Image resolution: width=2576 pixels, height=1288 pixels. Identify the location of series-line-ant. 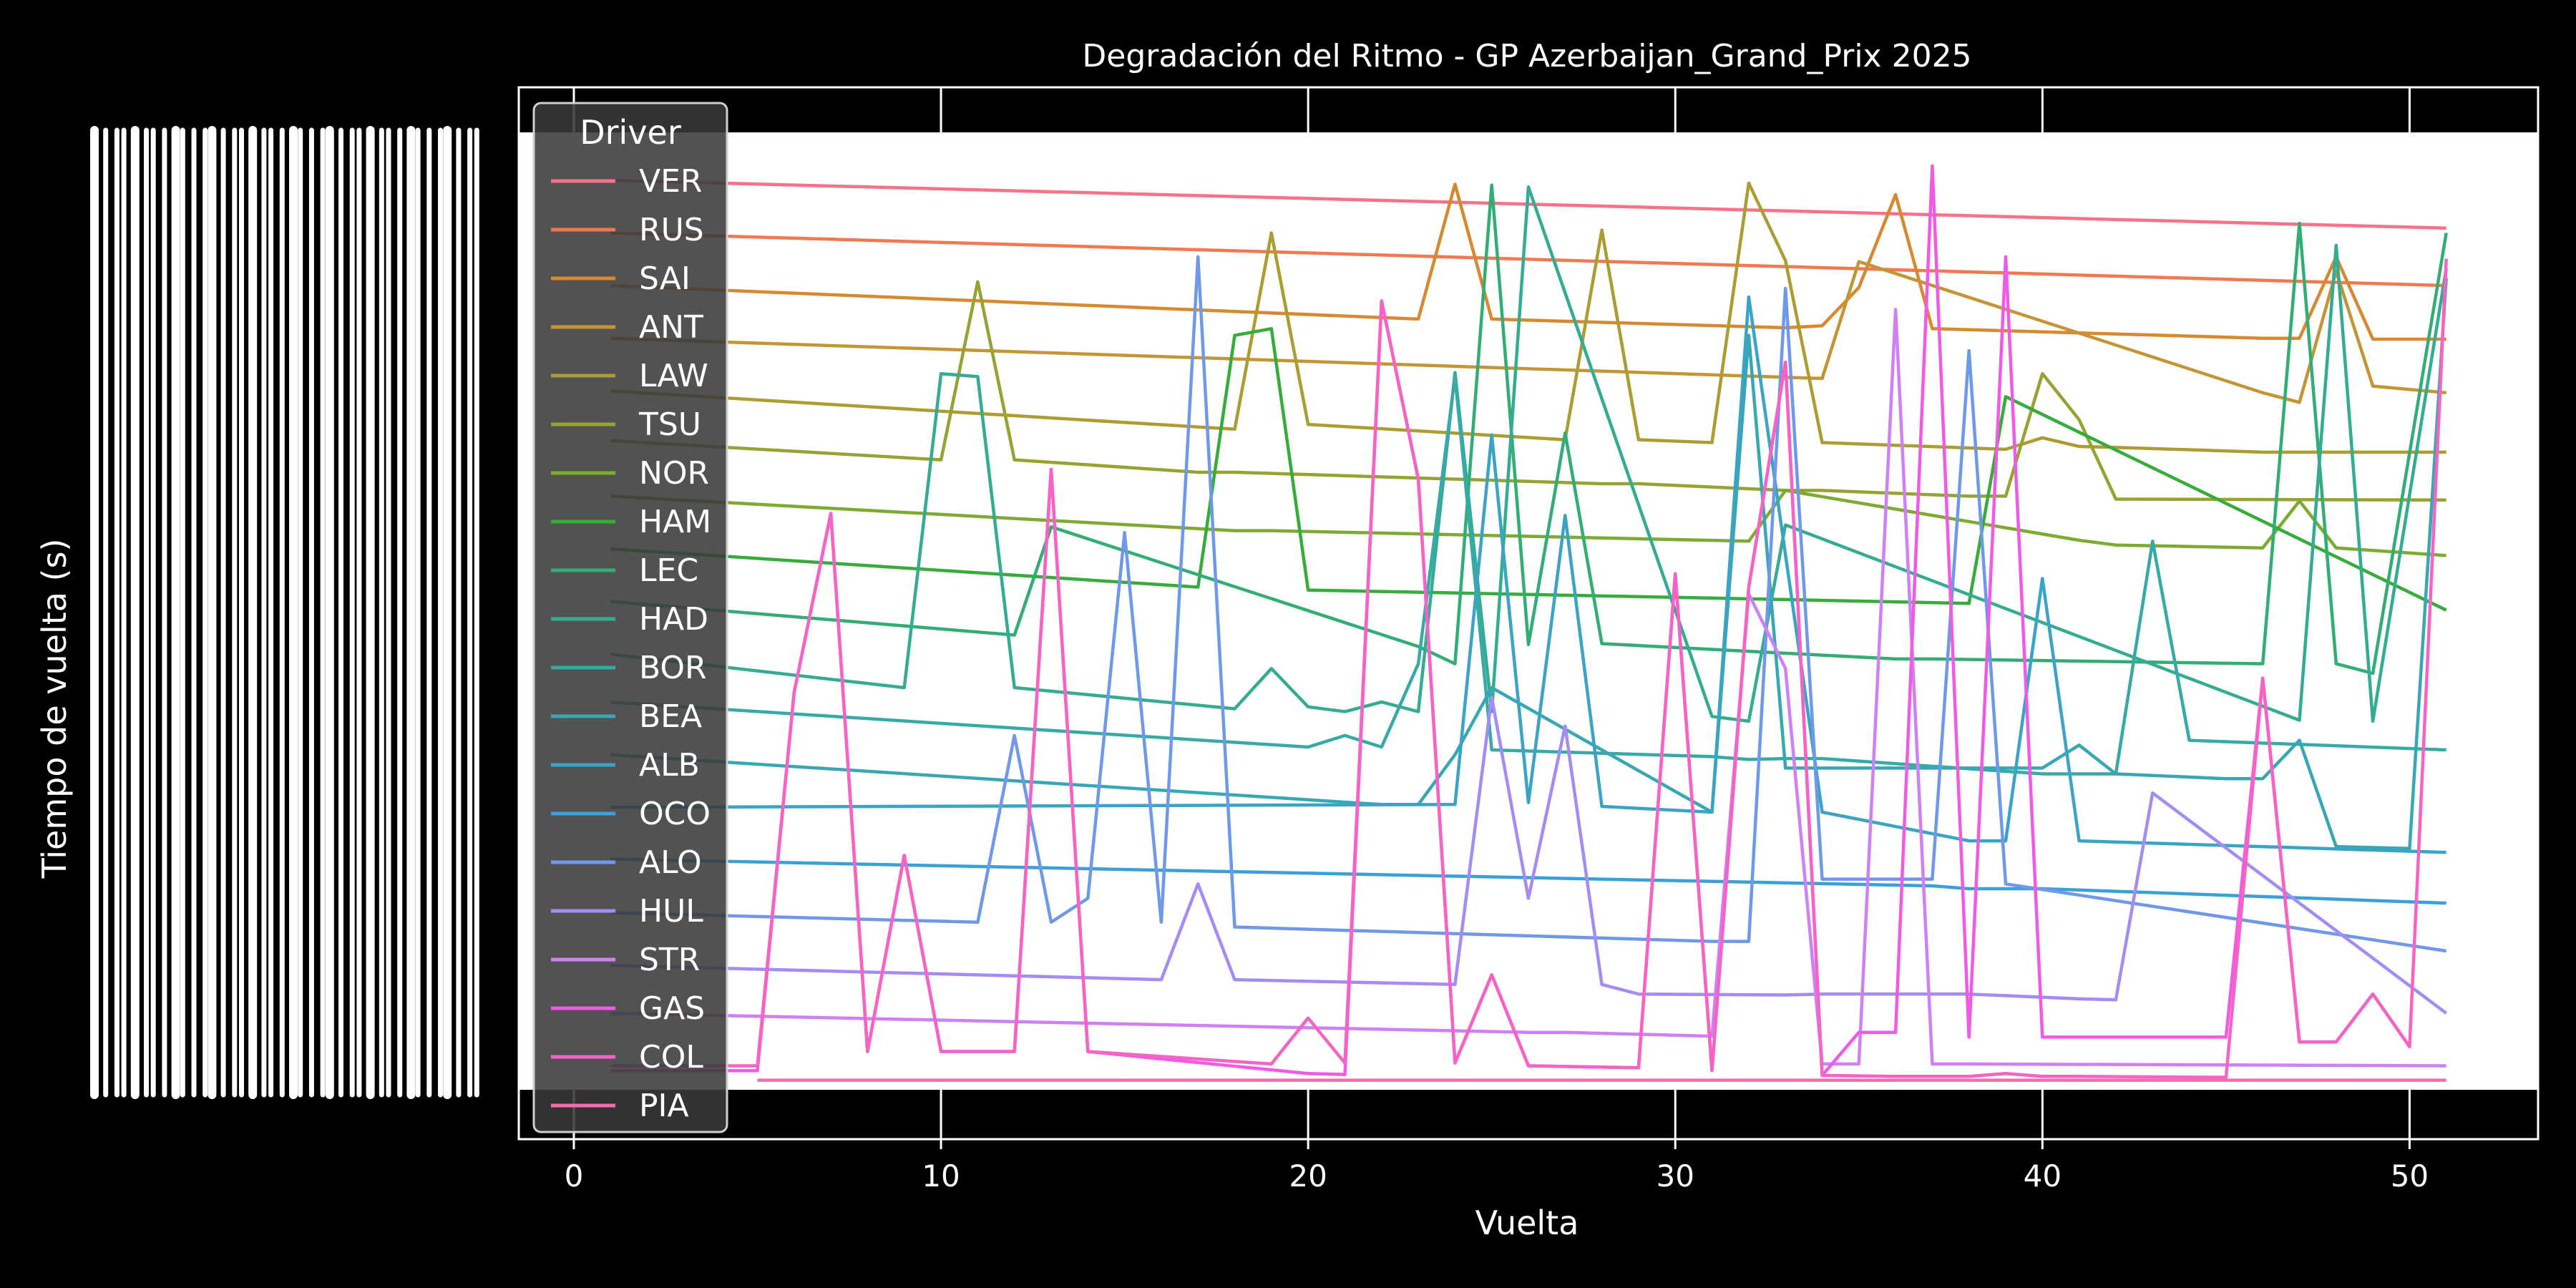
(1528, 332).